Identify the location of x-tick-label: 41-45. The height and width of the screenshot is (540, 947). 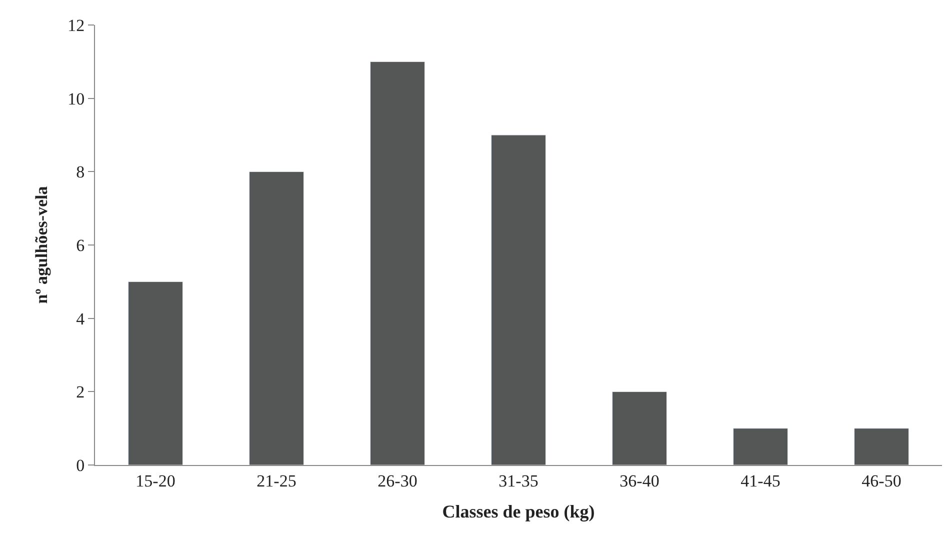
(760, 480).